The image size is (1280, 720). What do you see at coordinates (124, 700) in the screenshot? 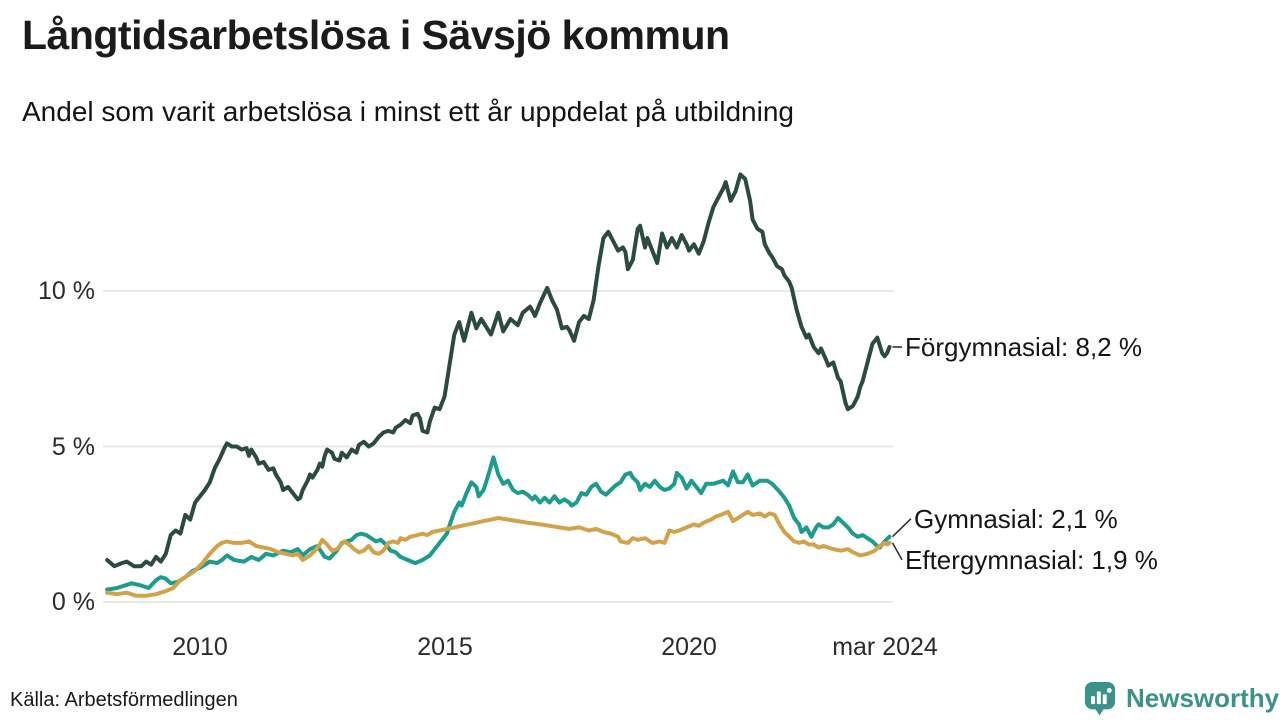
I see `source-note: Källa: Arbetsförmedlingen` at bounding box center [124, 700].